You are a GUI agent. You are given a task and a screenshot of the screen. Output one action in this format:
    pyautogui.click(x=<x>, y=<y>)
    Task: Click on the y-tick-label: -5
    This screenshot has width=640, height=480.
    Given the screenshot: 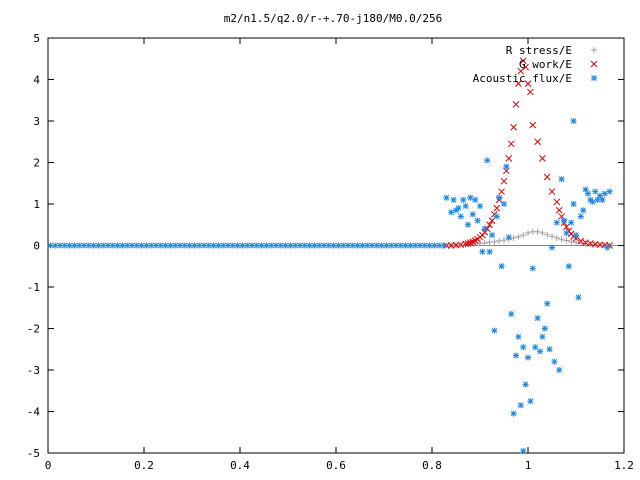 What is the action you would take?
    pyautogui.click(x=33, y=453)
    